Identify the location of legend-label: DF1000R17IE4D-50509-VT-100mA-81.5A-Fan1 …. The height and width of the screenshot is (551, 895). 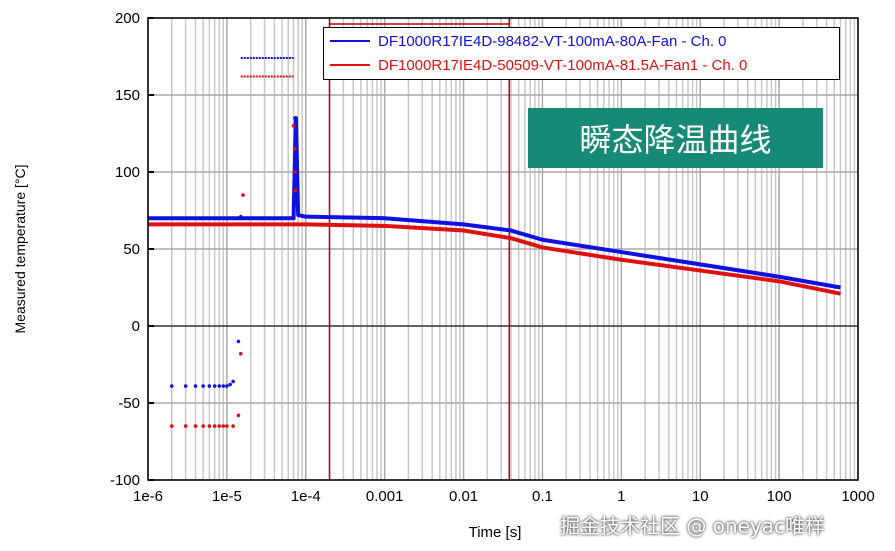
(563, 65).